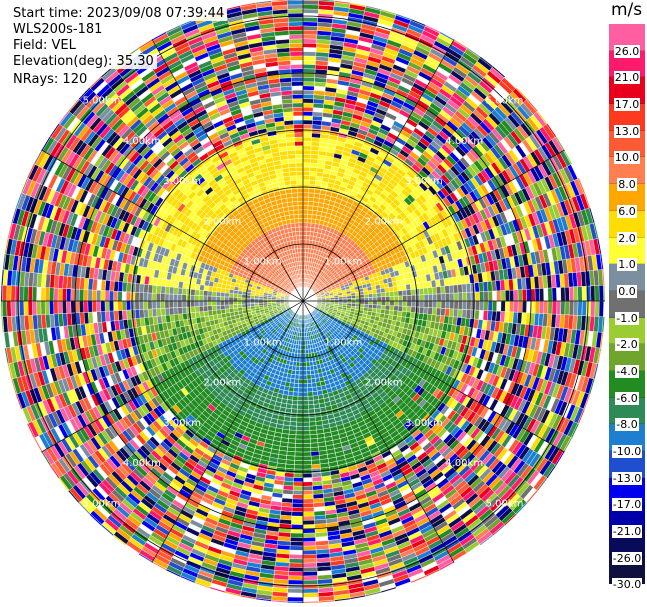 This screenshot has height=607, width=647. Describe the element at coordinates (627, 398) in the screenshot. I see `colorbar-tick-label: -6.0` at that location.